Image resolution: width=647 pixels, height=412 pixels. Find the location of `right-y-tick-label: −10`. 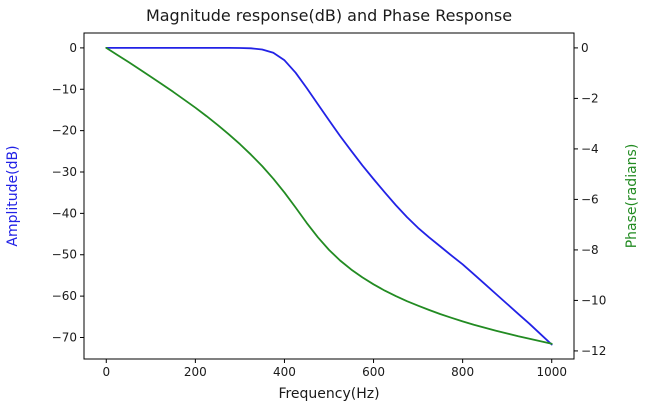

right-y-tick-label: −10 is located at coordinates (593, 300).